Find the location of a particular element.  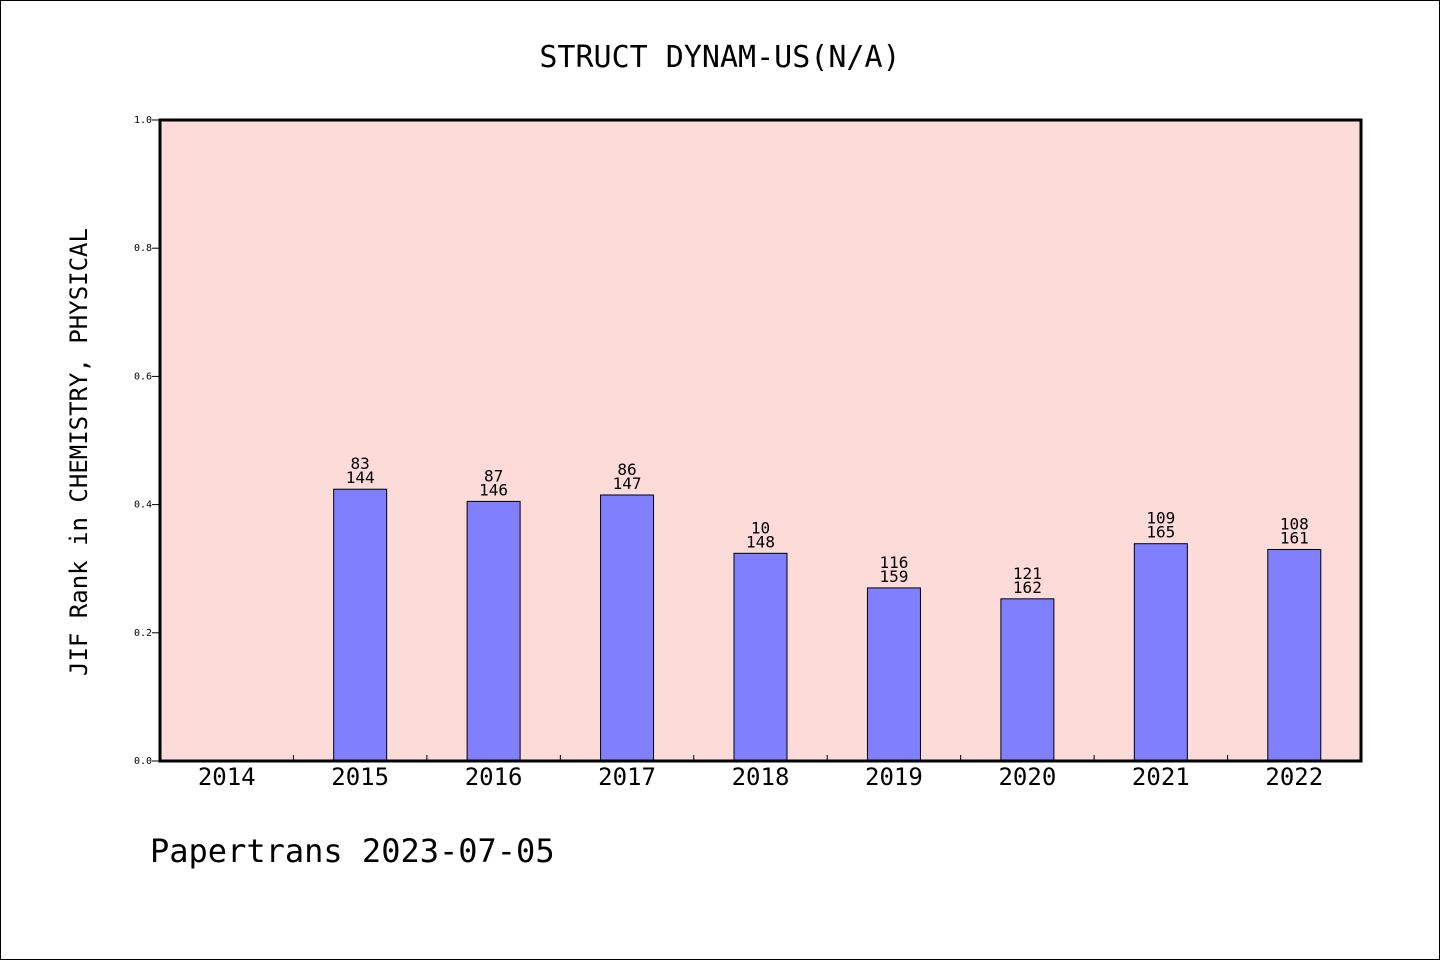

bar-label-rank: 83 is located at coordinates (360, 463).